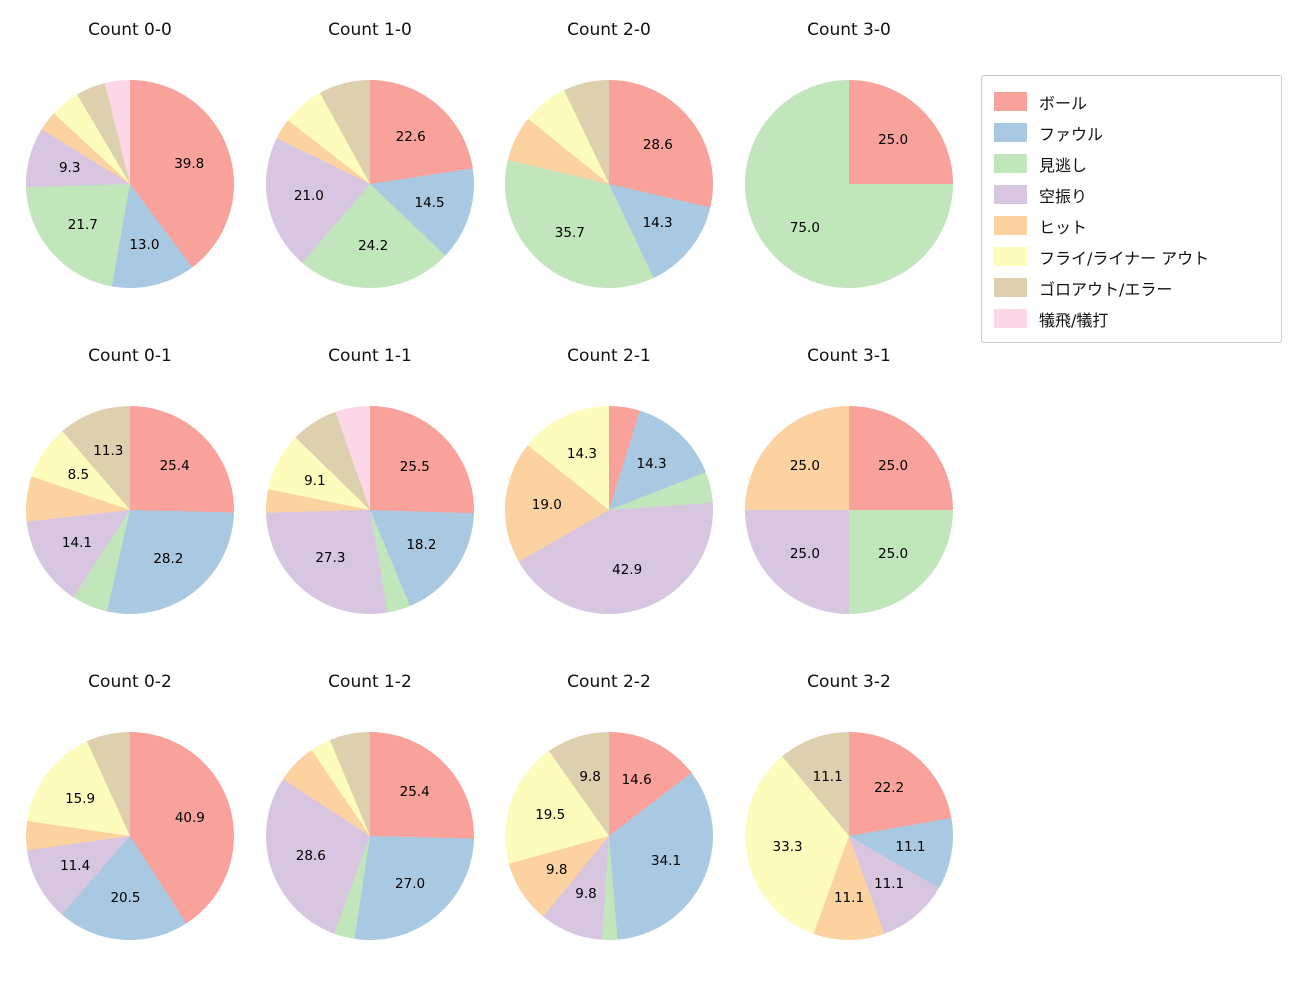  I want to click on pie-chart-count-0-1: 25.4 28.2 14.1 8.5 11.3, so click(130, 510).